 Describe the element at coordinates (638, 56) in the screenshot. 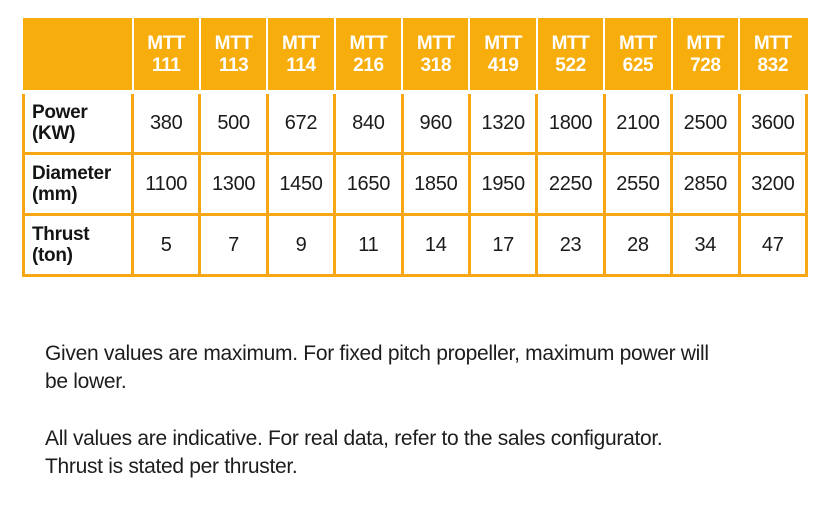

I see `col-header-mtt-625: MTT 625` at that location.